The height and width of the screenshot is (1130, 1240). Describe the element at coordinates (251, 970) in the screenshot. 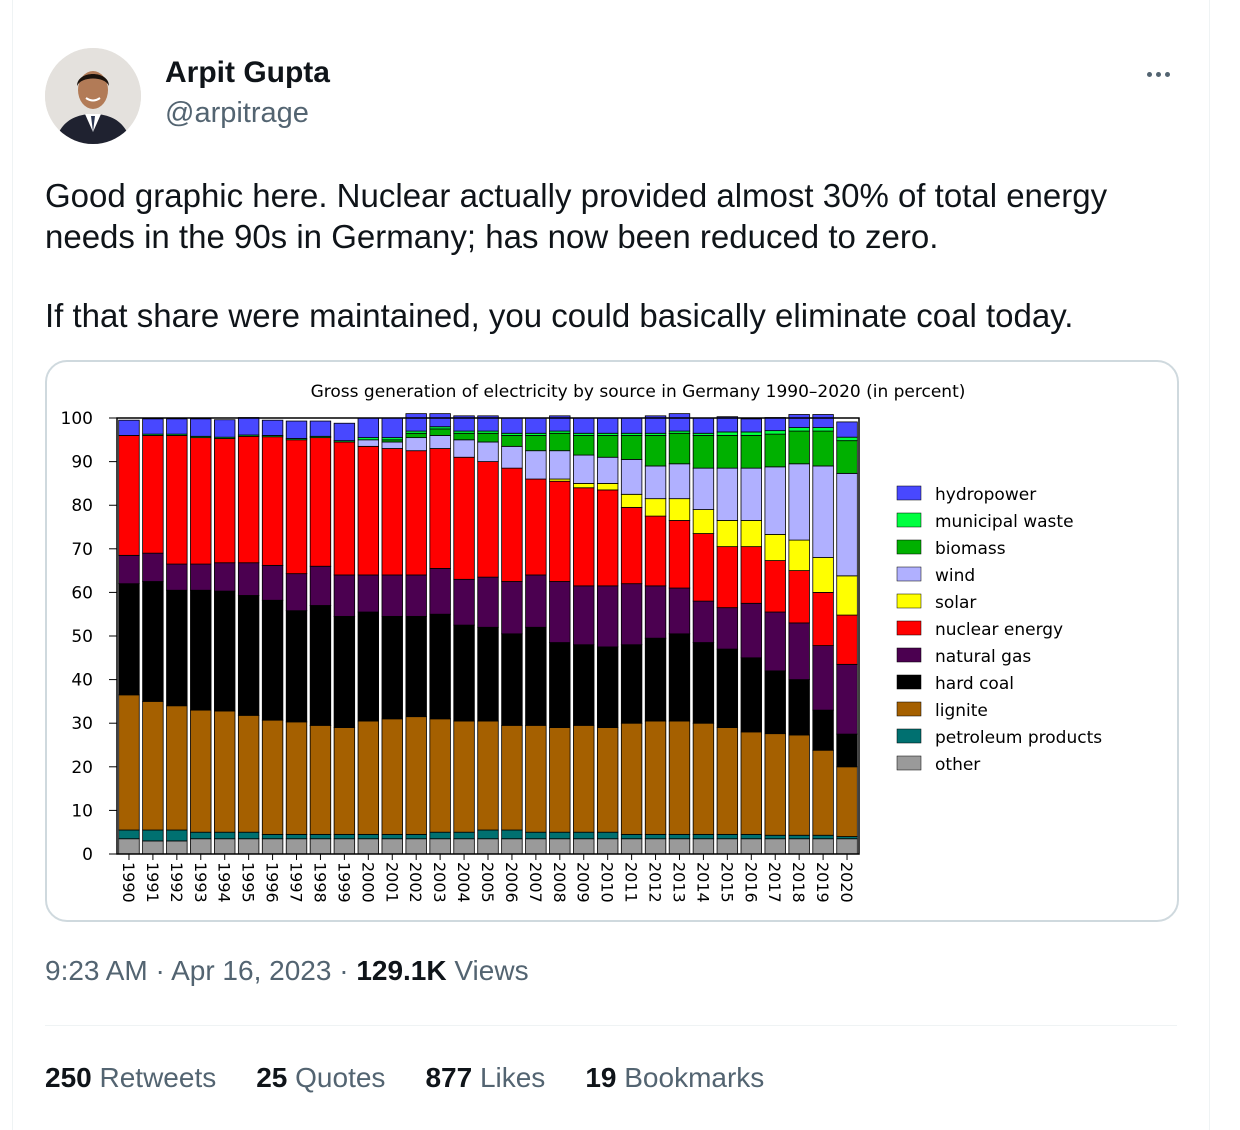

I see `tweet-date: Apr 16, 2023` at that location.